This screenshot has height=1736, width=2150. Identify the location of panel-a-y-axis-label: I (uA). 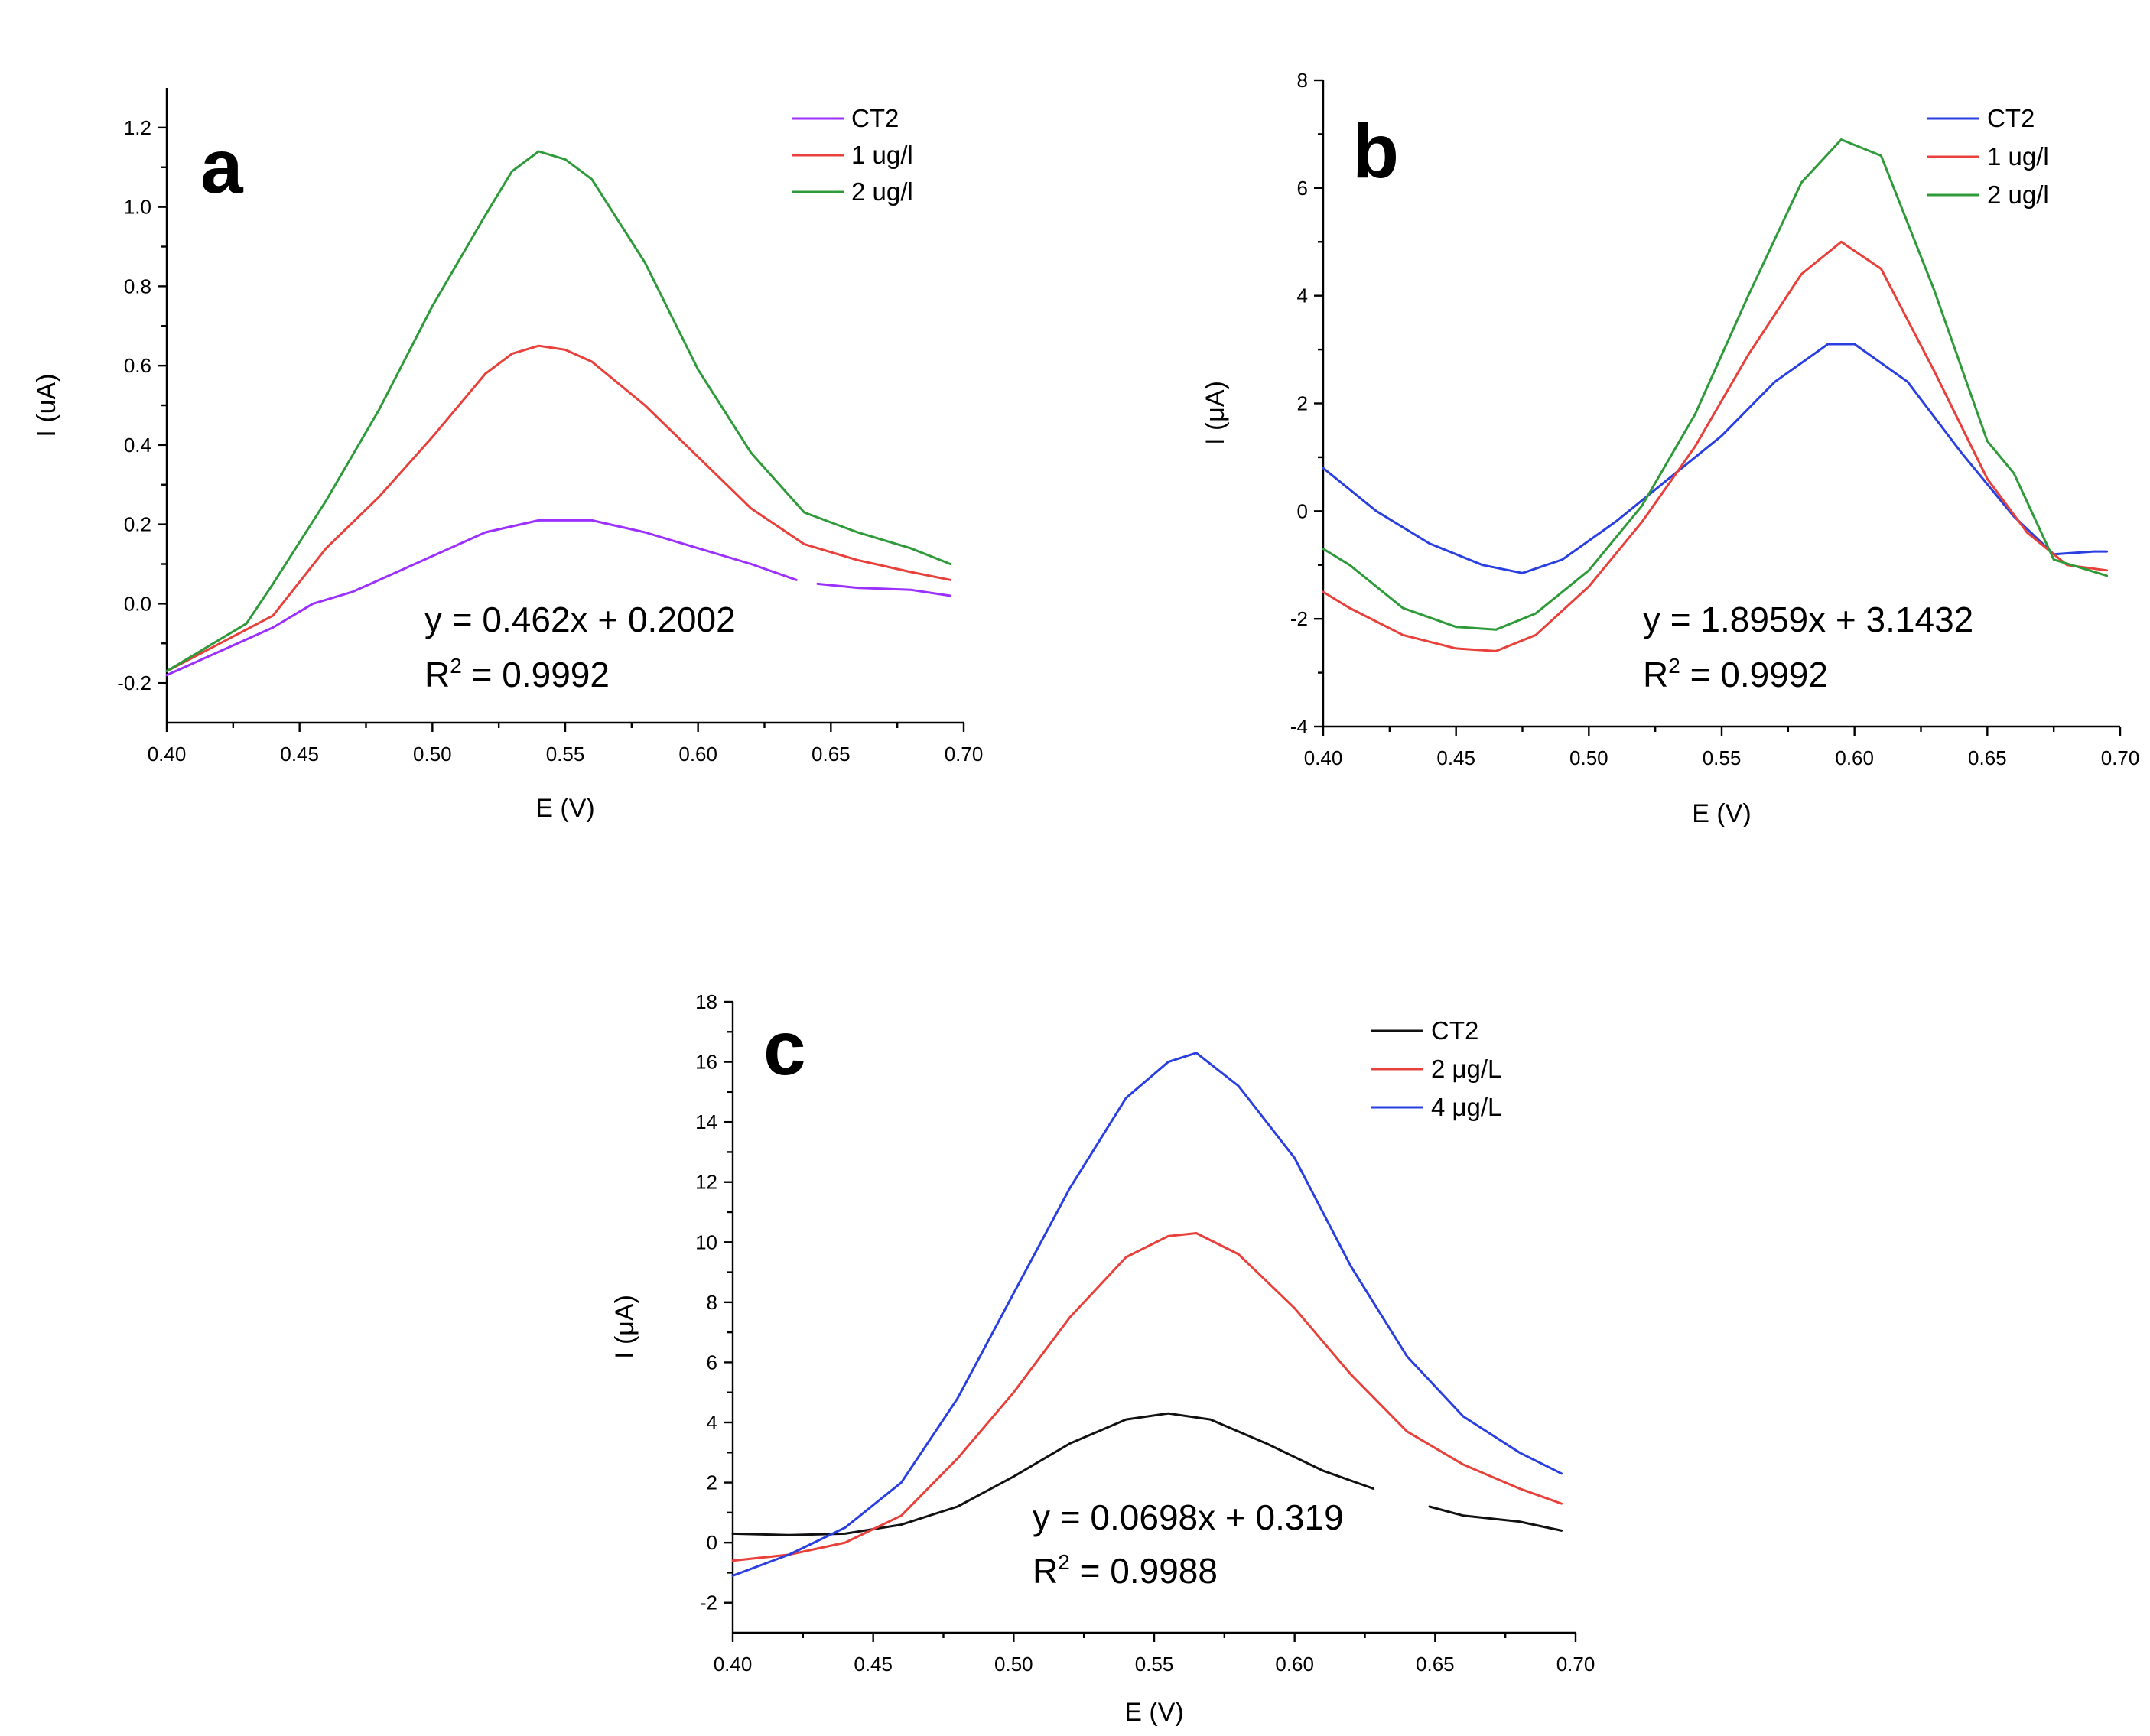
(46, 405).